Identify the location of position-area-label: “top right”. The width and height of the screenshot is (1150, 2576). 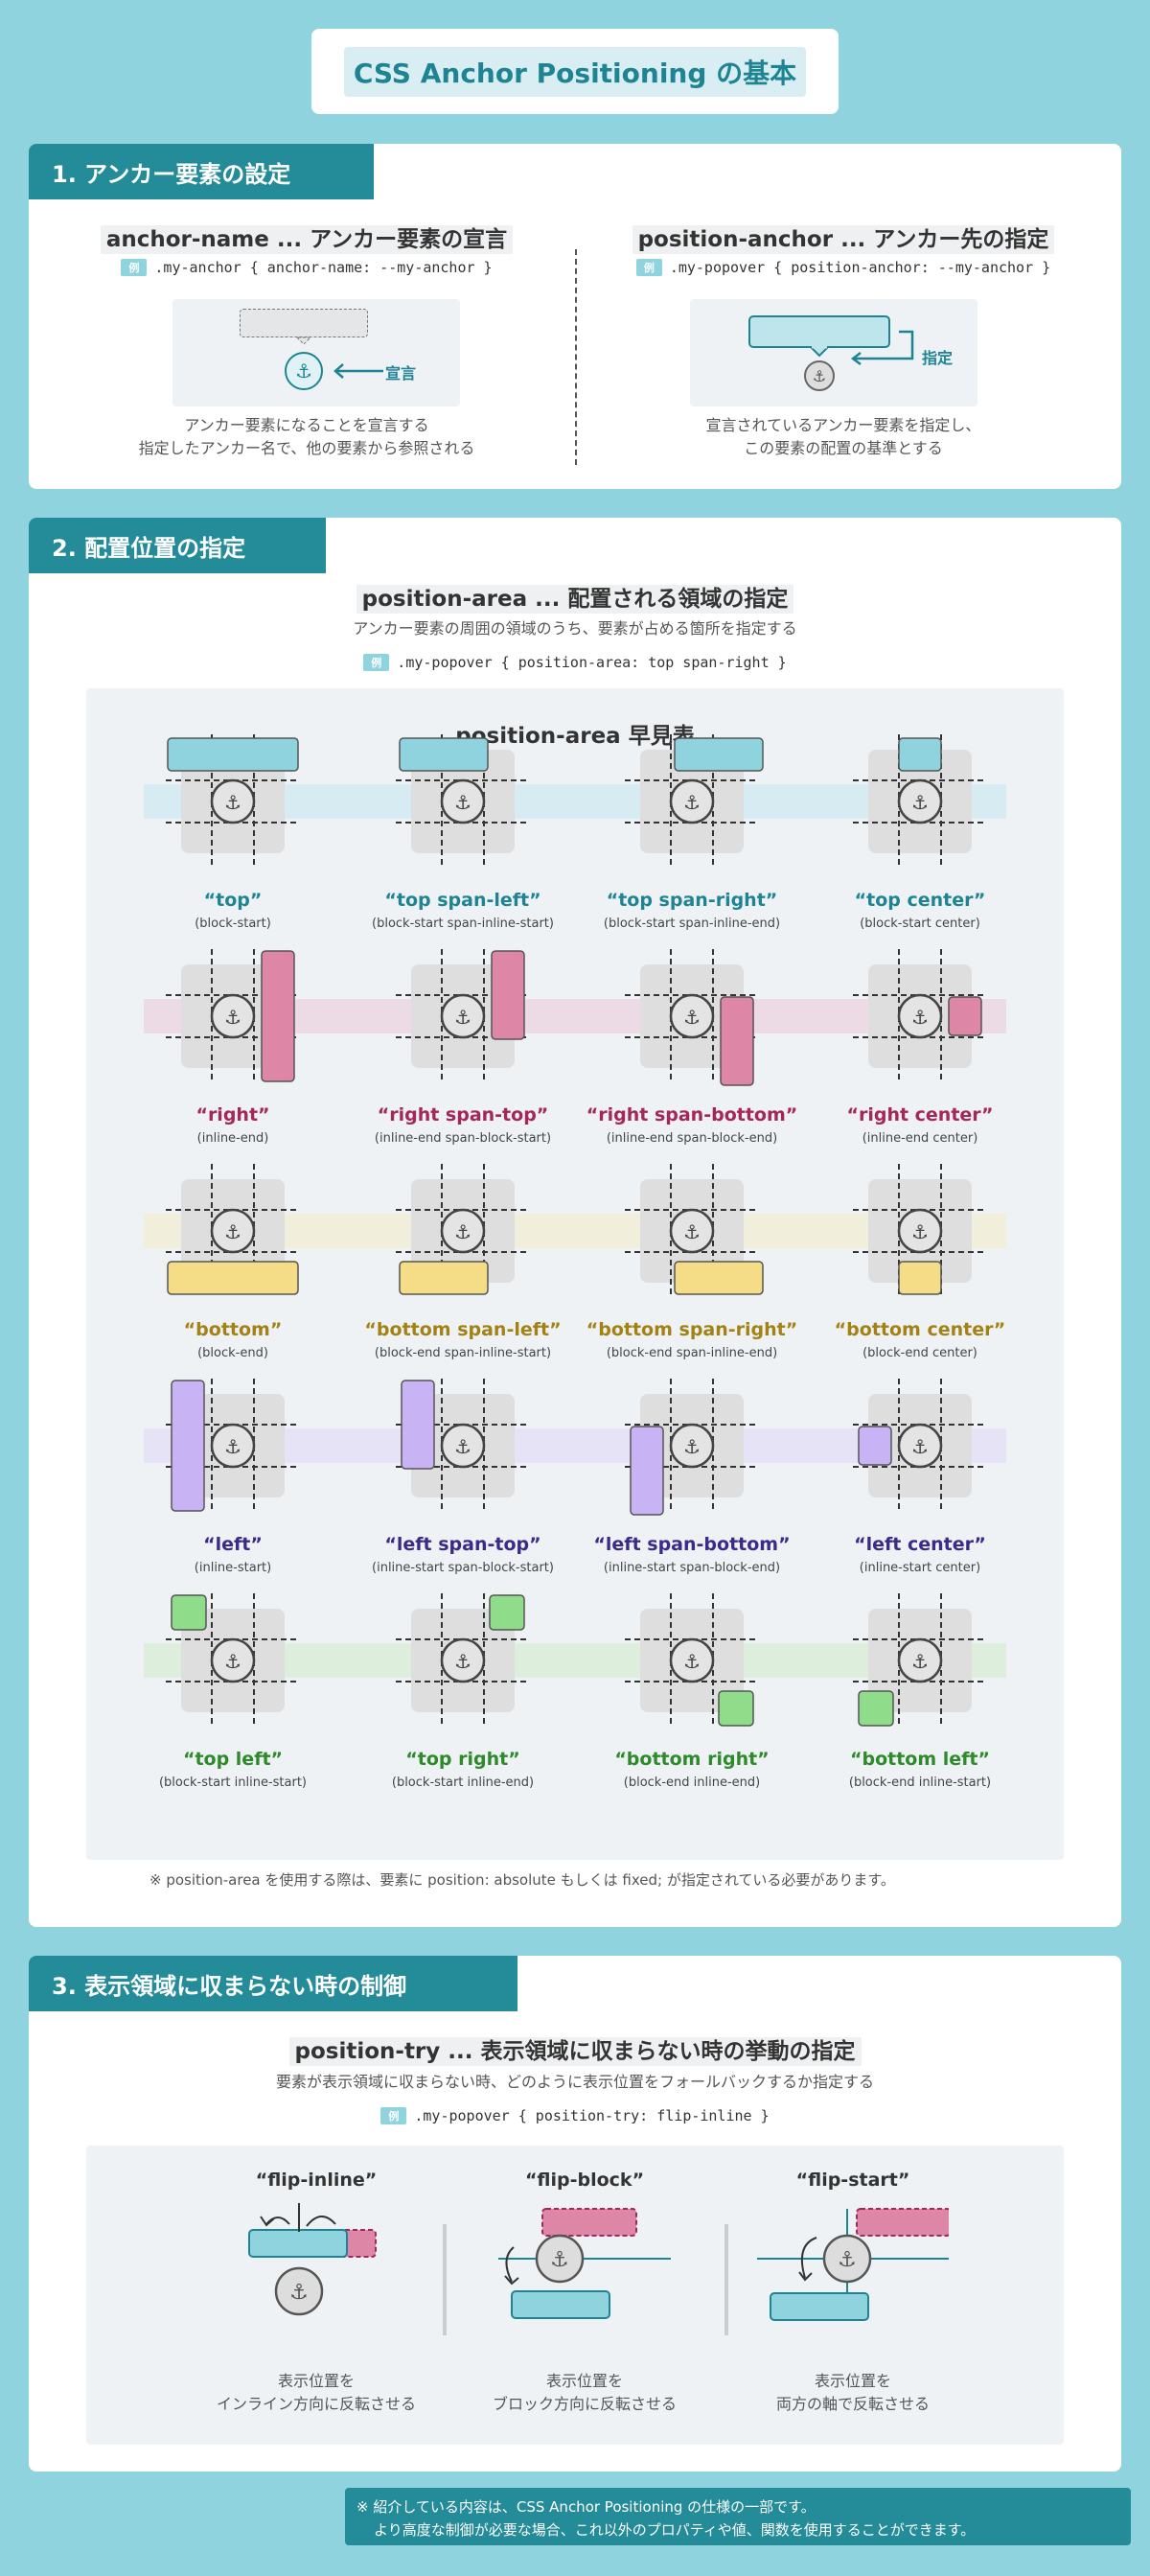
(462, 1760).